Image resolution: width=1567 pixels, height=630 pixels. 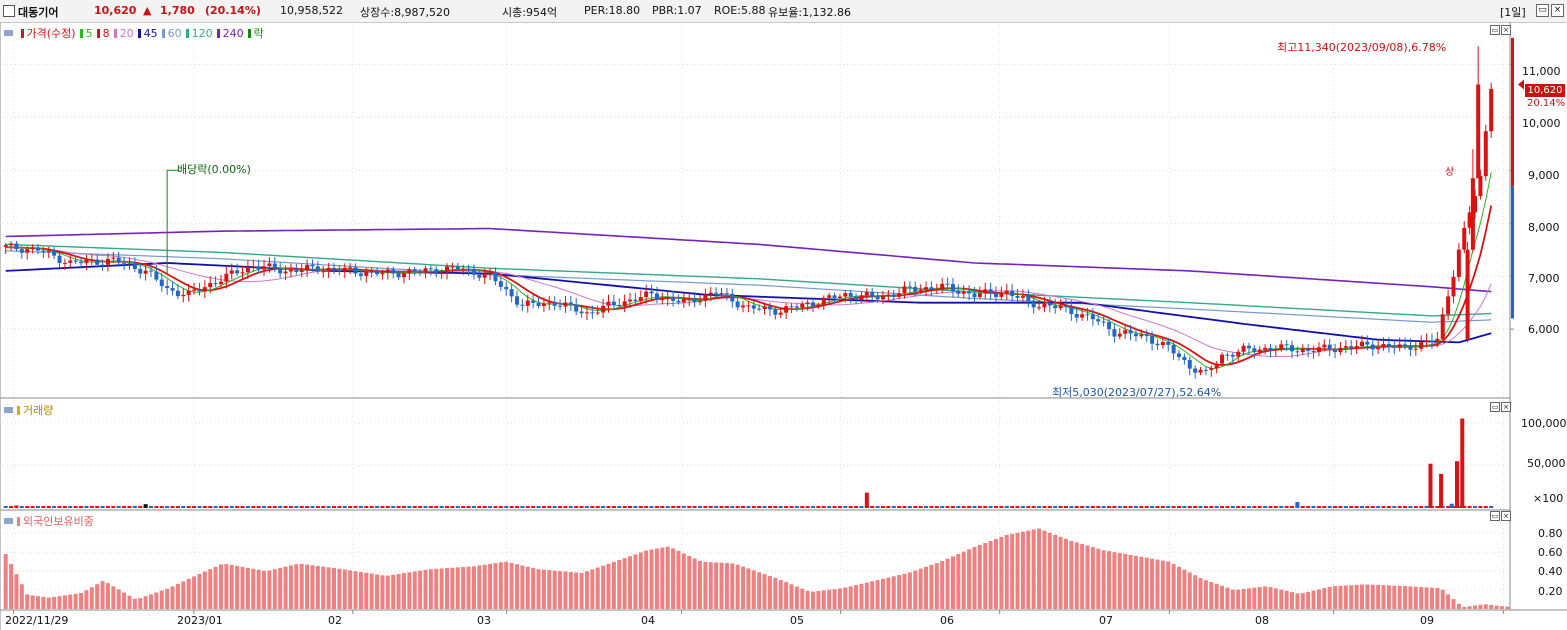 What do you see at coordinates (648, 620) in the screenshot?
I see `x-axis-label: 04` at bounding box center [648, 620].